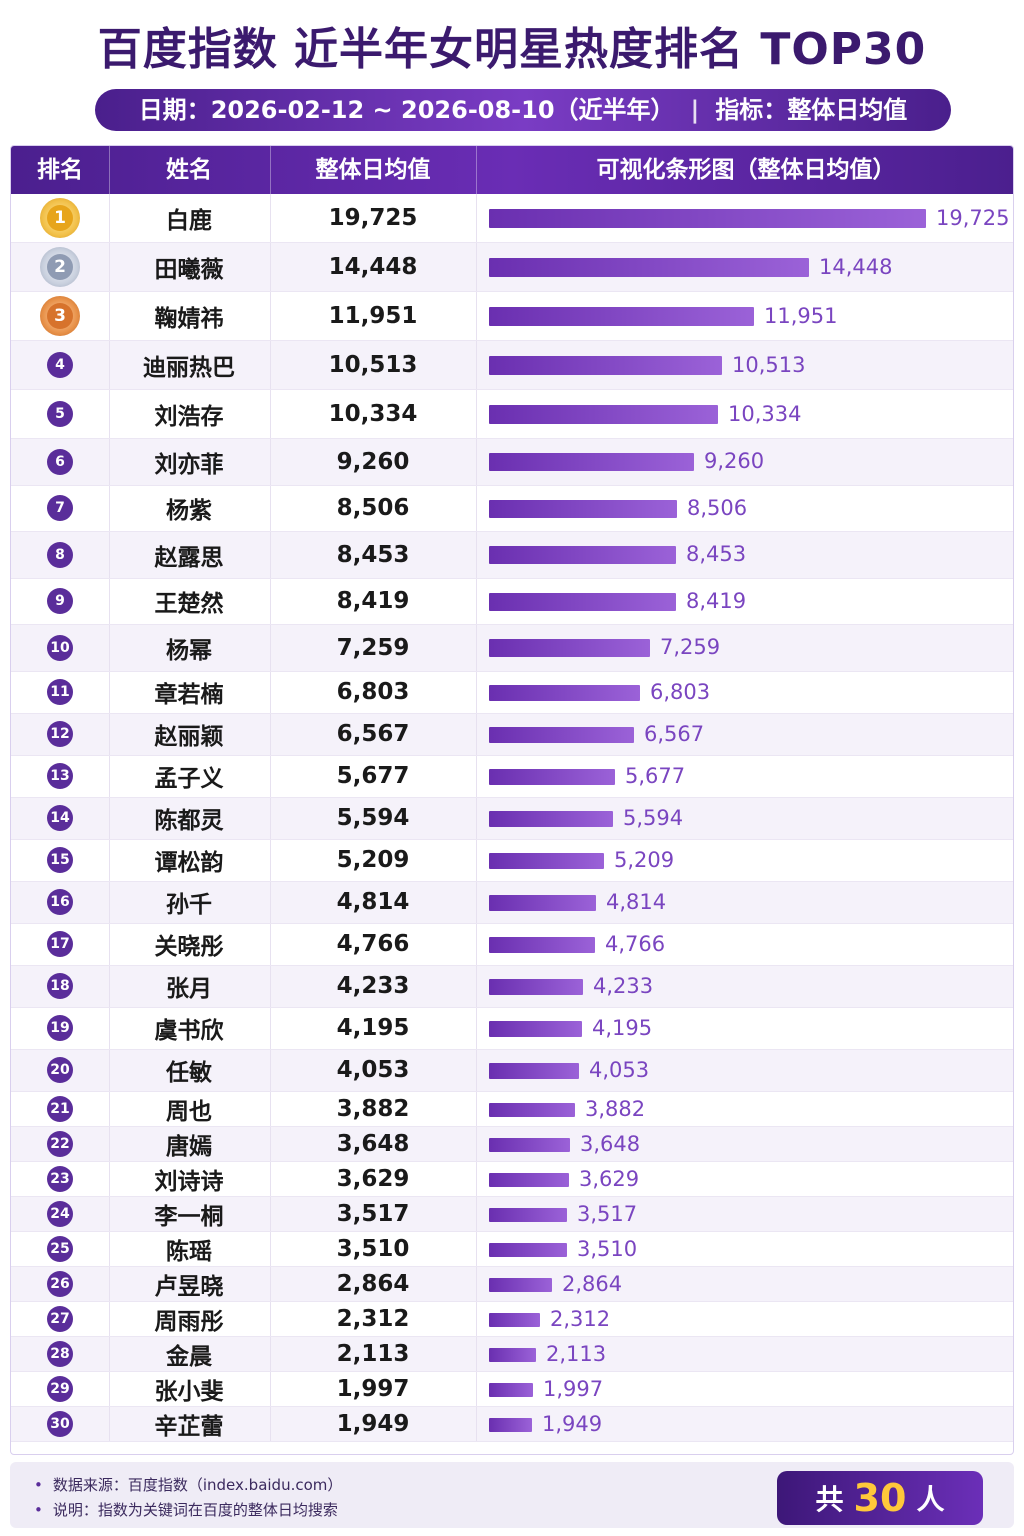  What do you see at coordinates (373, 1423) in the screenshot?
I see `value-cell: 1,949` at bounding box center [373, 1423].